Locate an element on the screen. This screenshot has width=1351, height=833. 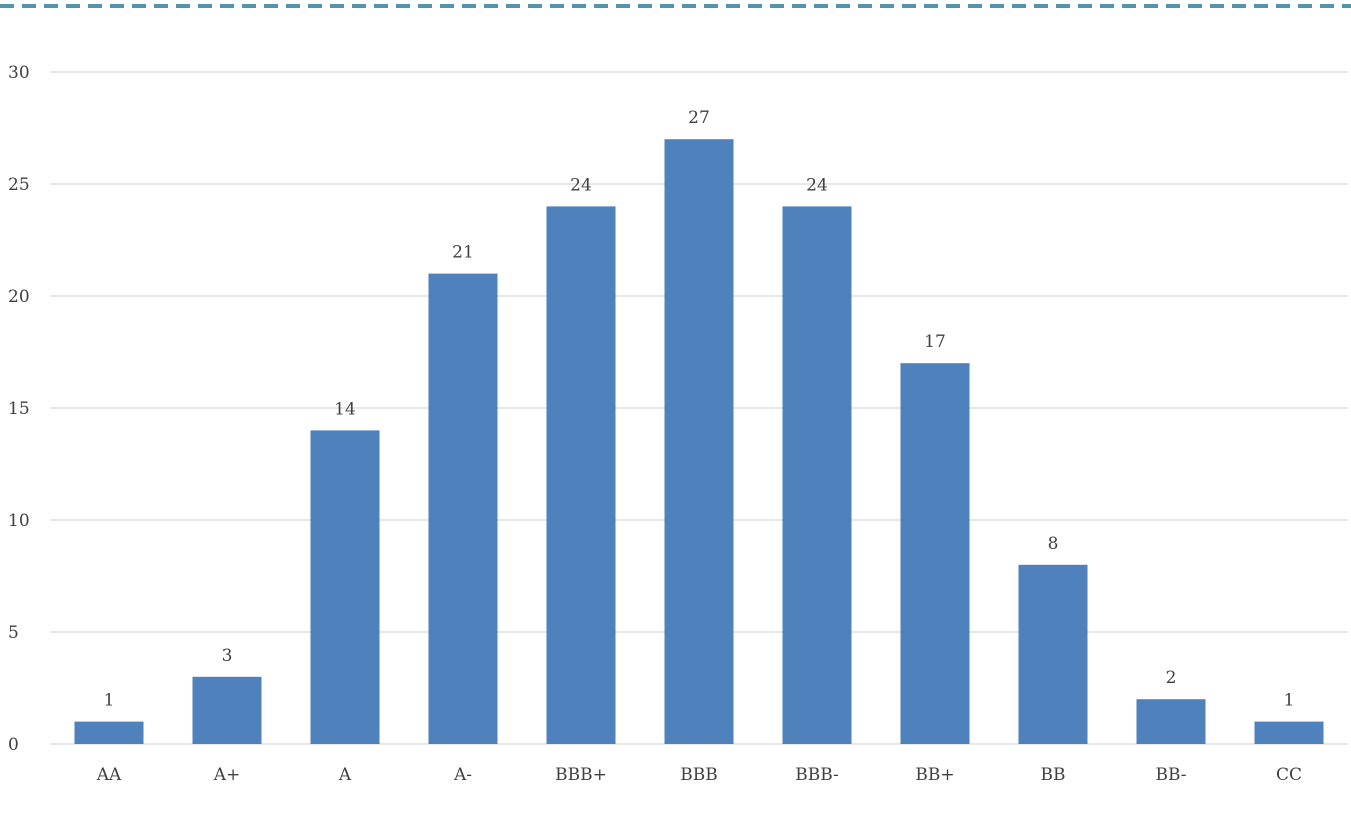
x-category-label: CC is located at coordinates (1289, 775).